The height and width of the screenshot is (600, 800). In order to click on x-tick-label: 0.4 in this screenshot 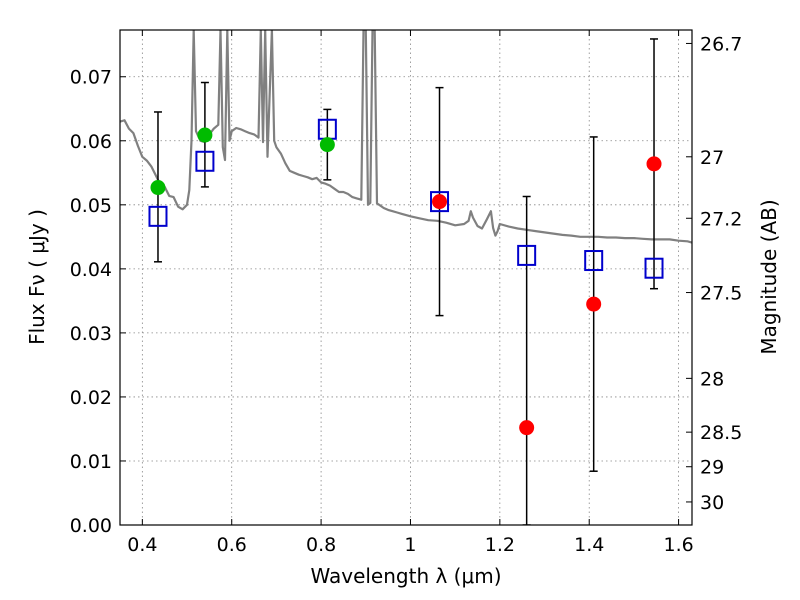, I will do `click(142, 545)`.